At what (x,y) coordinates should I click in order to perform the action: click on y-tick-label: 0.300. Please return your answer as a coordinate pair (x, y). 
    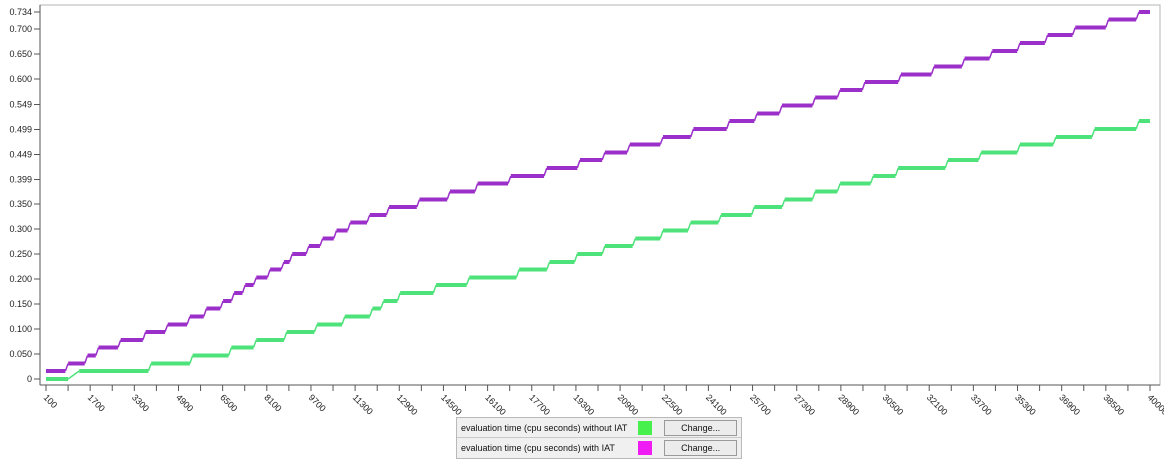
    Looking at the image, I should click on (20, 229).